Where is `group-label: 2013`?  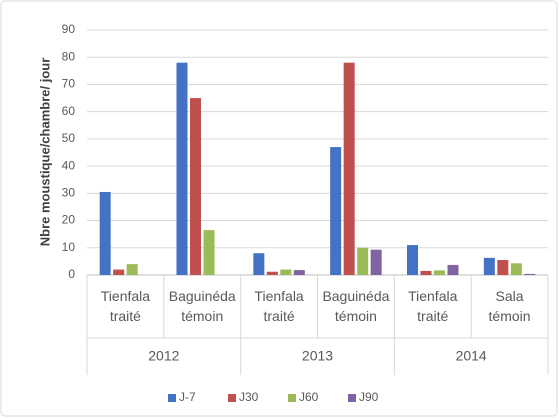
group-label: 2013 is located at coordinates (317, 356).